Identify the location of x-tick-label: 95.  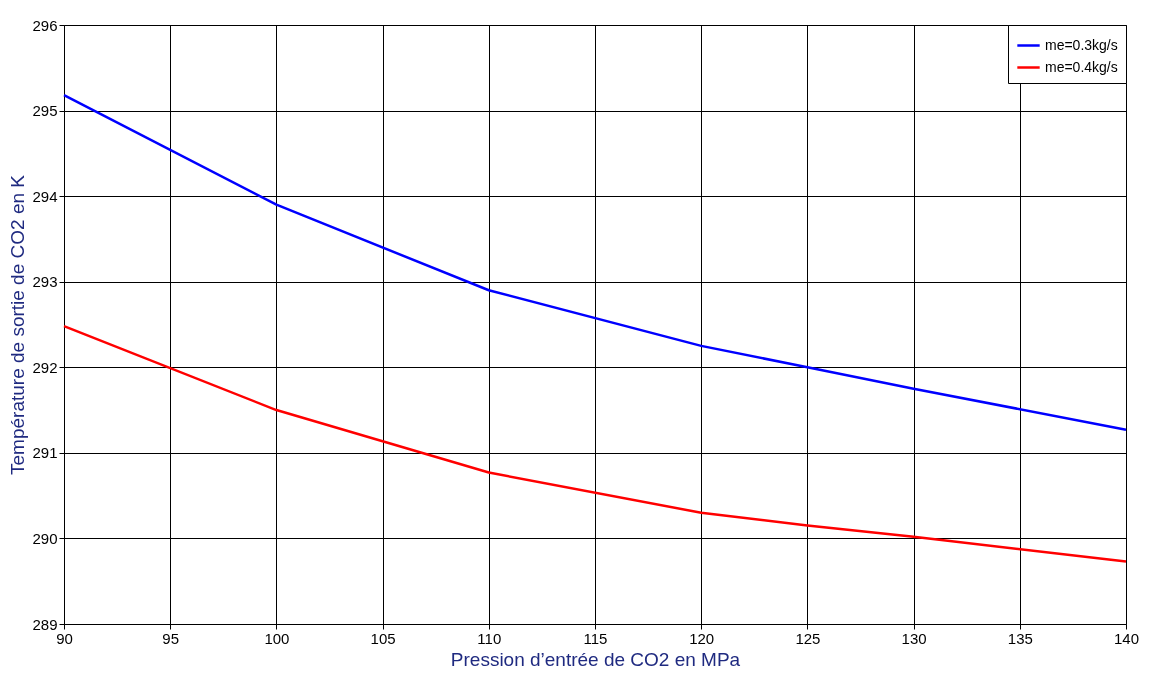
(171, 638).